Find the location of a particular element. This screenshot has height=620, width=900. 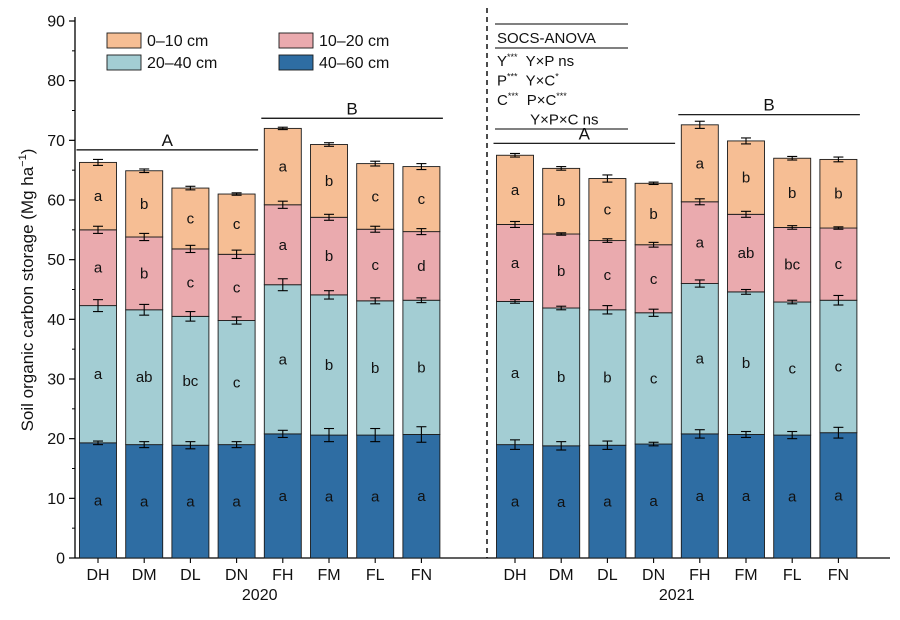

bar-segment-2020-FH-s3 is located at coordinates (282, 166).